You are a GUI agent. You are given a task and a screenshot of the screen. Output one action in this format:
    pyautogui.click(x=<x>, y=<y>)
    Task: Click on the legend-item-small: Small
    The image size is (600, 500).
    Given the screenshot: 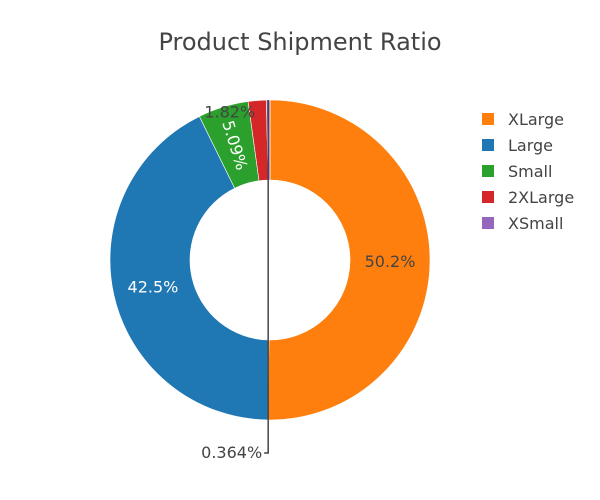 What is the action you would take?
    pyautogui.click(x=517, y=171)
    